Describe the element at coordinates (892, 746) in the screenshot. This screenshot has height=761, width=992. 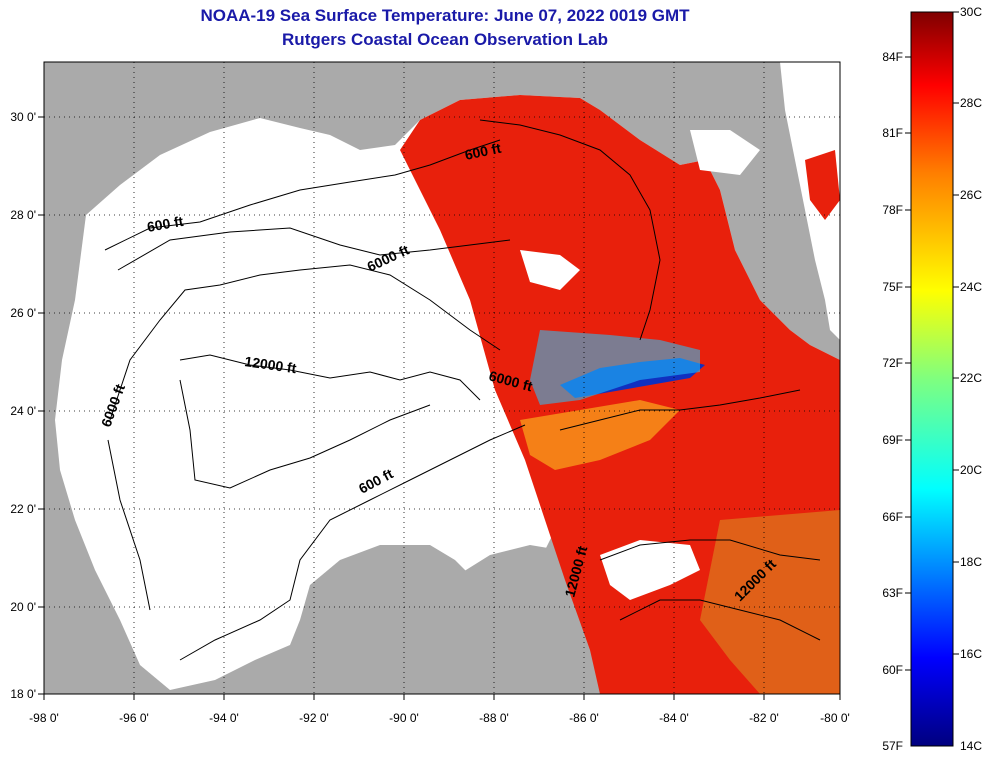
I see `colorbar-f-label: 57F` at that location.